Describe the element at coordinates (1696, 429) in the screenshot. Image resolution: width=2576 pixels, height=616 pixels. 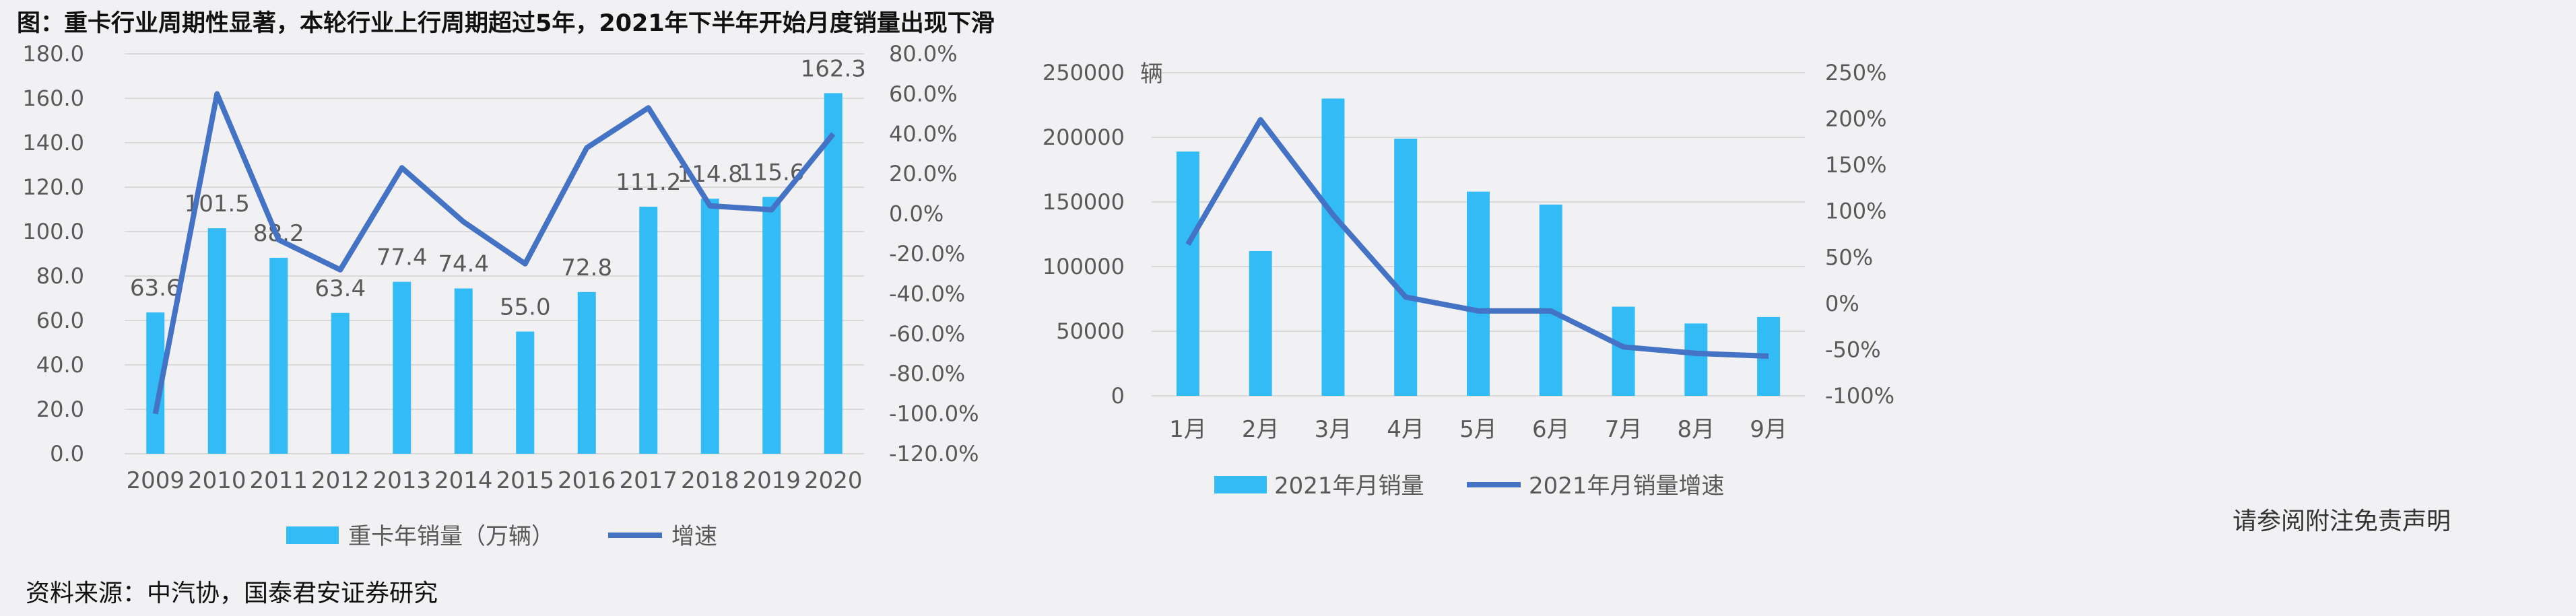
I see `x-tick-label: 8月` at that location.